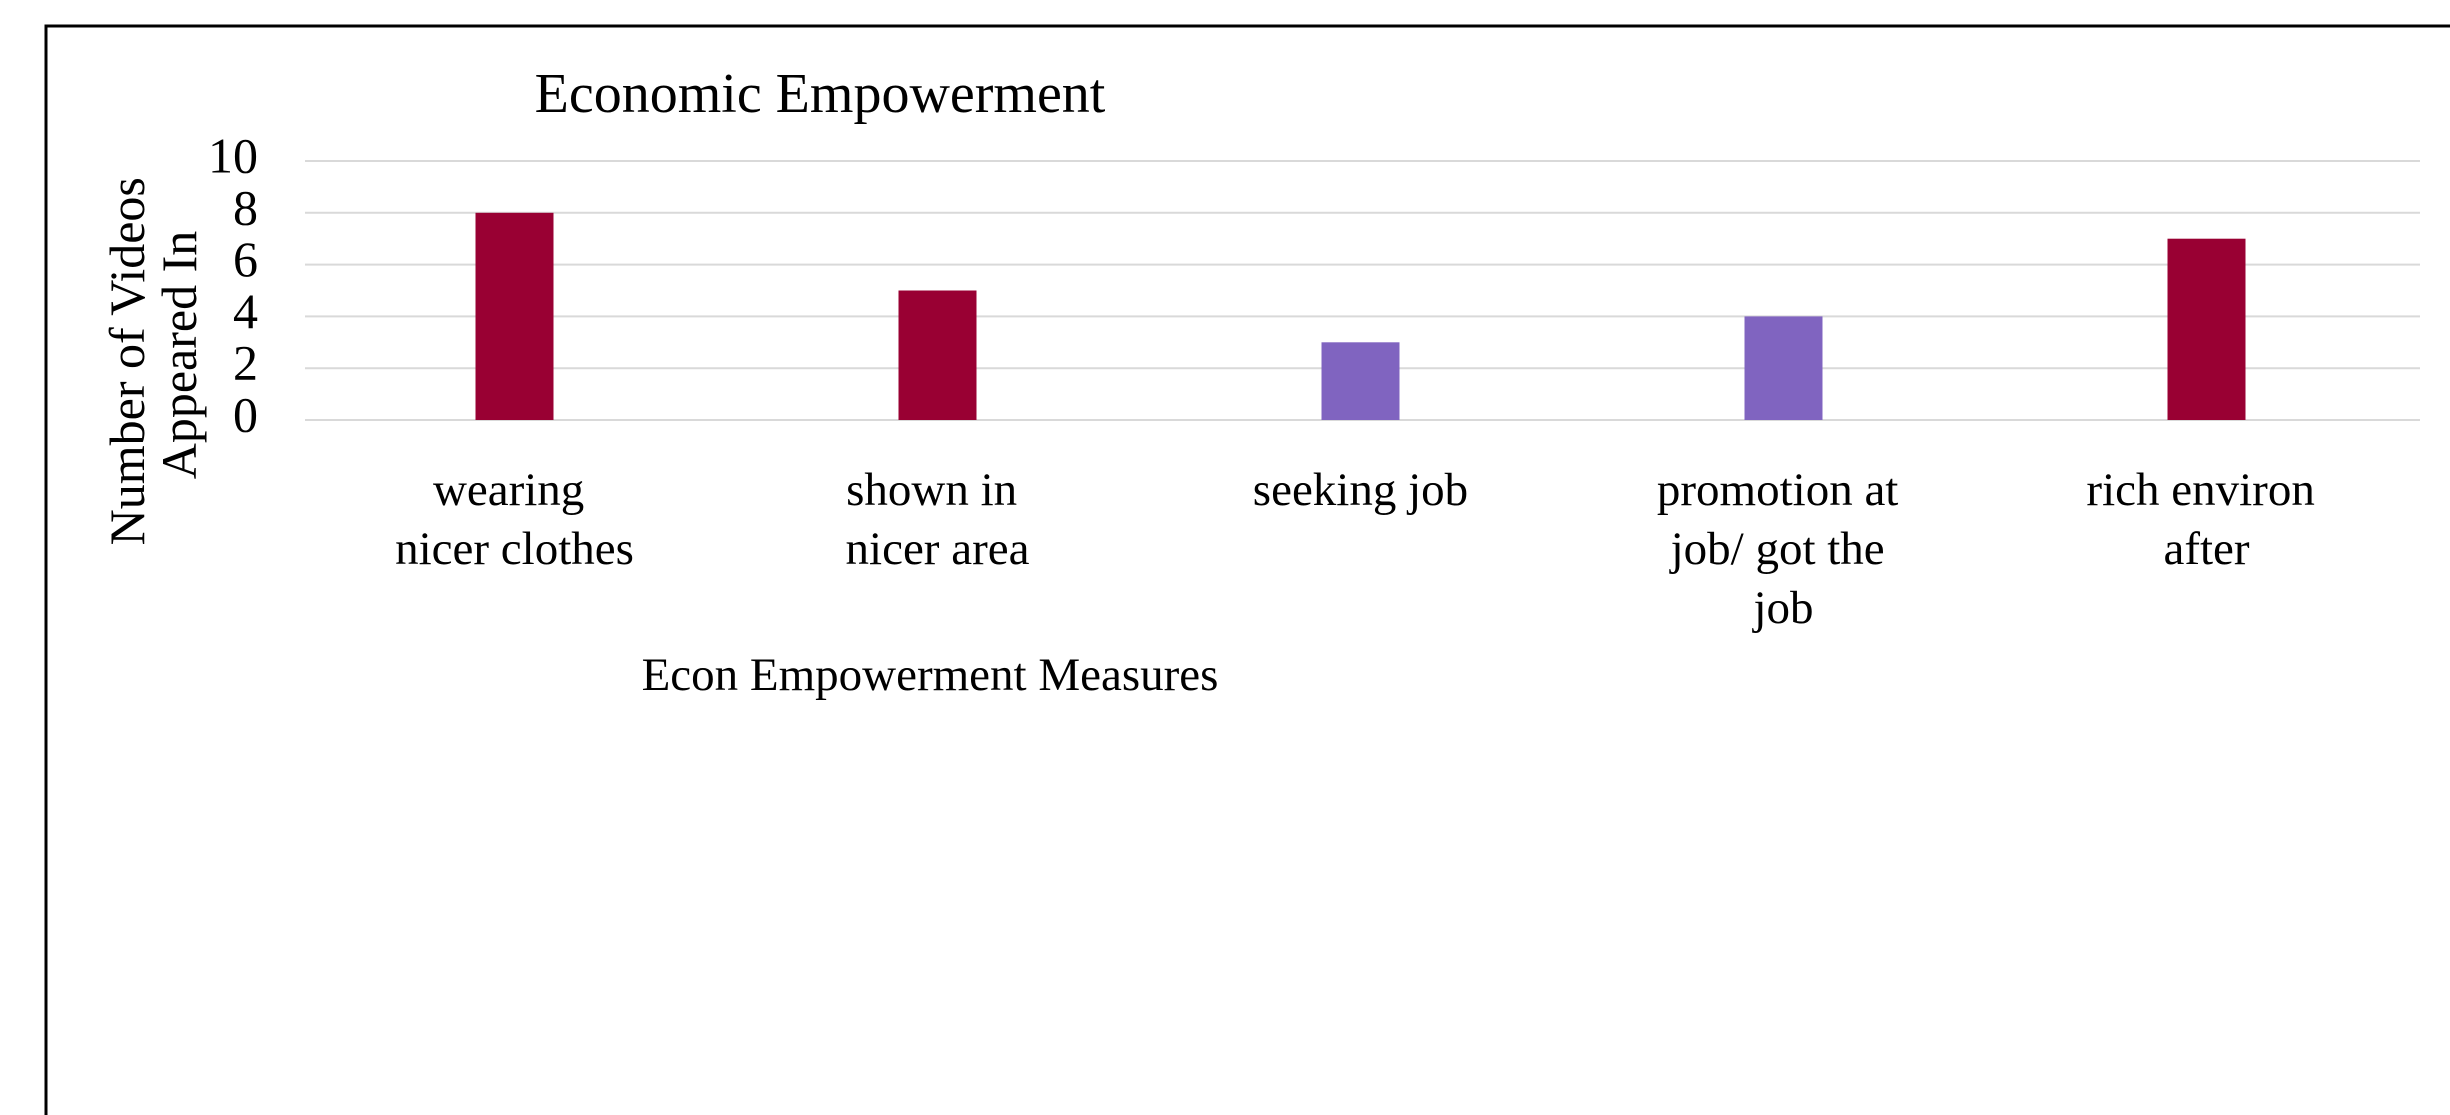  What do you see at coordinates (245, 414) in the screenshot?
I see `y-tick-label: 0` at bounding box center [245, 414].